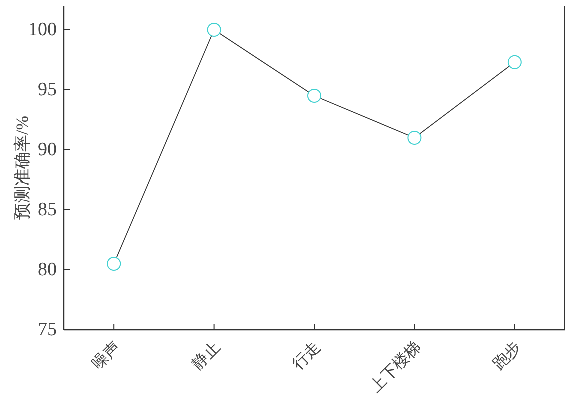 The image size is (566, 406). I want to click on y-axis-title: 预测准确率/%, so click(22, 168).